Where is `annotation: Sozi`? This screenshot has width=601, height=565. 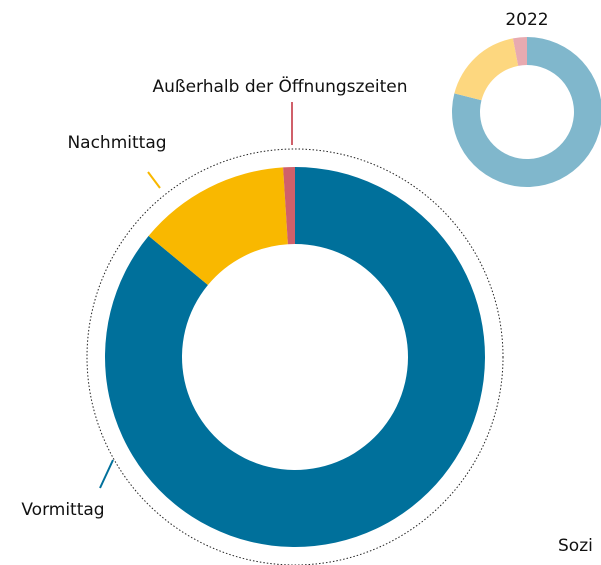 annotation: Sozi is located at coordinates (575, 546).